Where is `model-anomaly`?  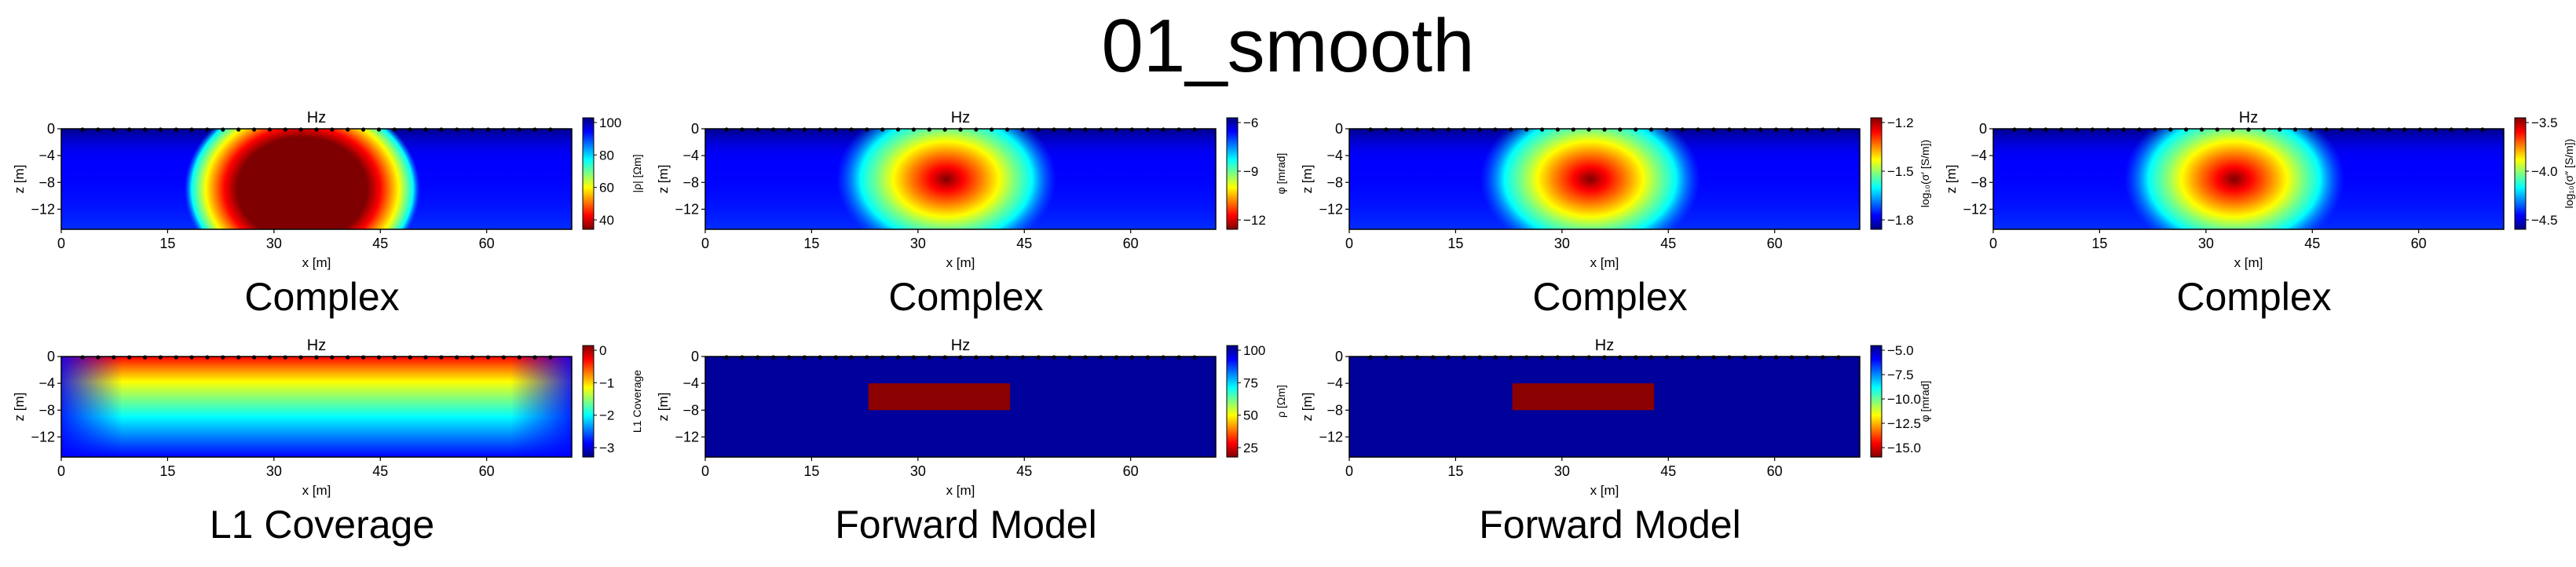 model-anomaly is located at coordinates (939, 397).